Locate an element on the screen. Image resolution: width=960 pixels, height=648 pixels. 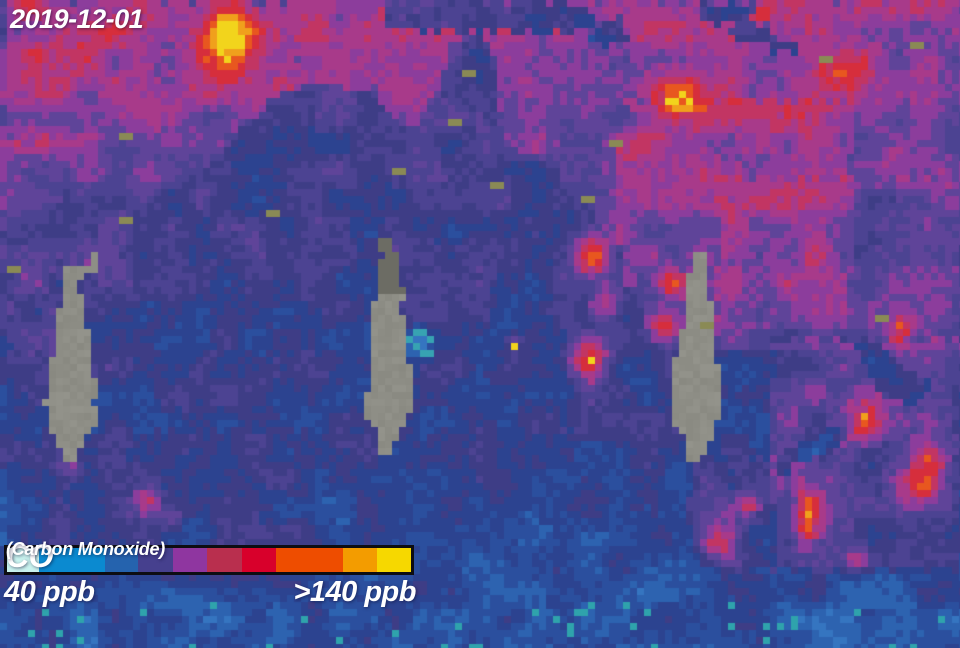
legend-title: CO is located at coordinates (30, 556).